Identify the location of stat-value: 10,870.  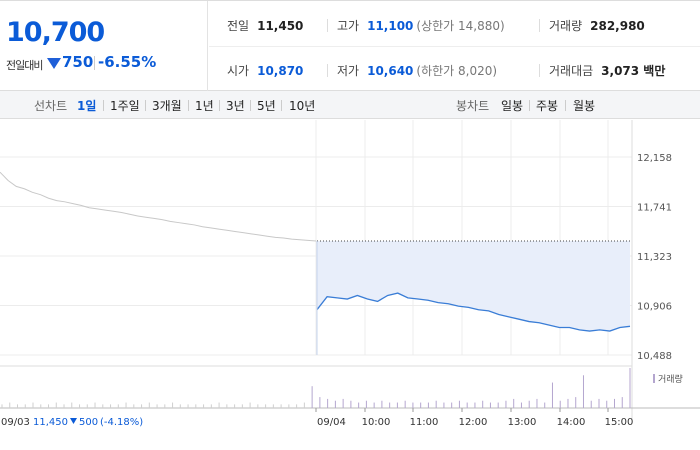
(280, 71).